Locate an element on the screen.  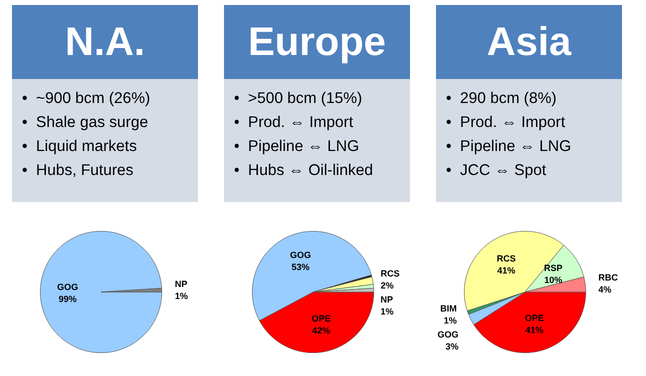
text: • Liquid markets is located at coordinates (80, 147).